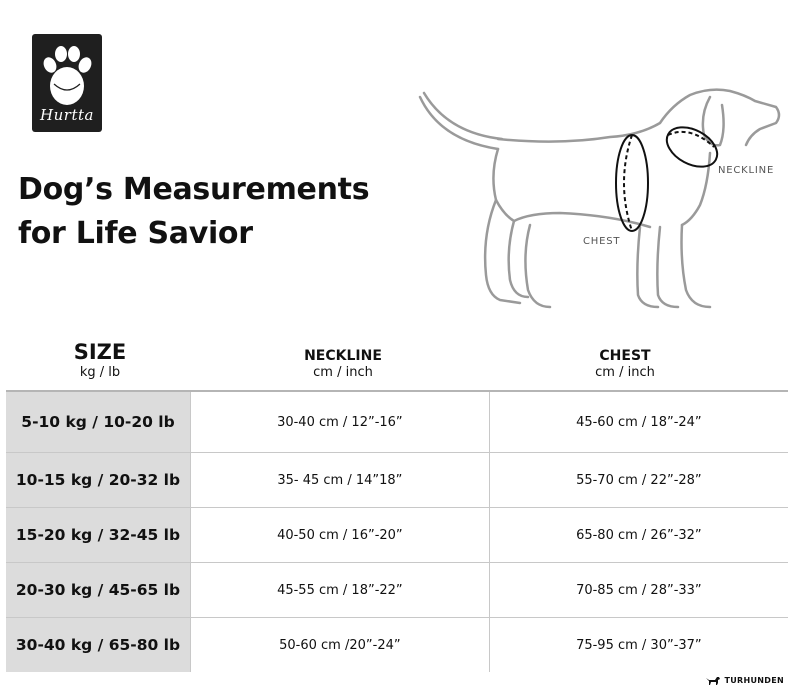 The image size is (800, 700). Describe the element at coordinates (340, 590) in the screenshot. I see `neckline-cell: 45-55 cm / 18”-22”` at that location.